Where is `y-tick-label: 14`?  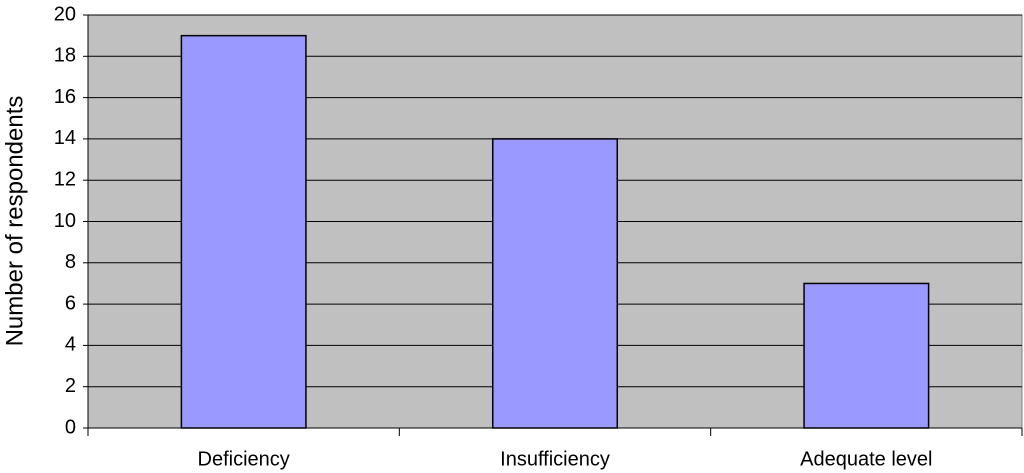 y-tick-label: 14 is located at coordinates (65, 138).